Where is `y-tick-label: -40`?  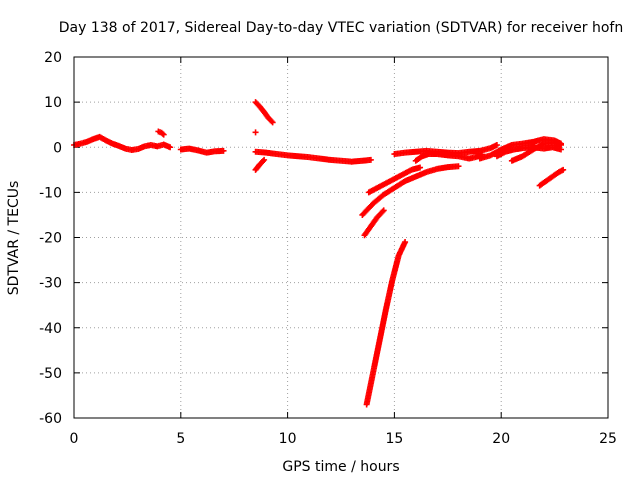 y-tick-label: -40 is located at coordinates (50, 329).